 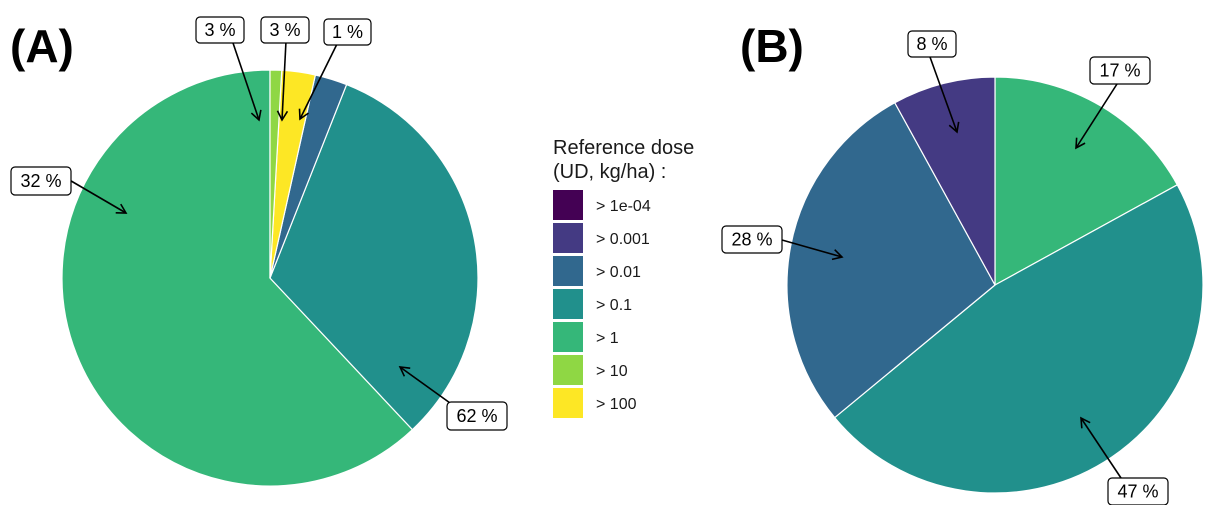 I want to click on slice-percent-label: 47 %, so click(x=1137, y=492).